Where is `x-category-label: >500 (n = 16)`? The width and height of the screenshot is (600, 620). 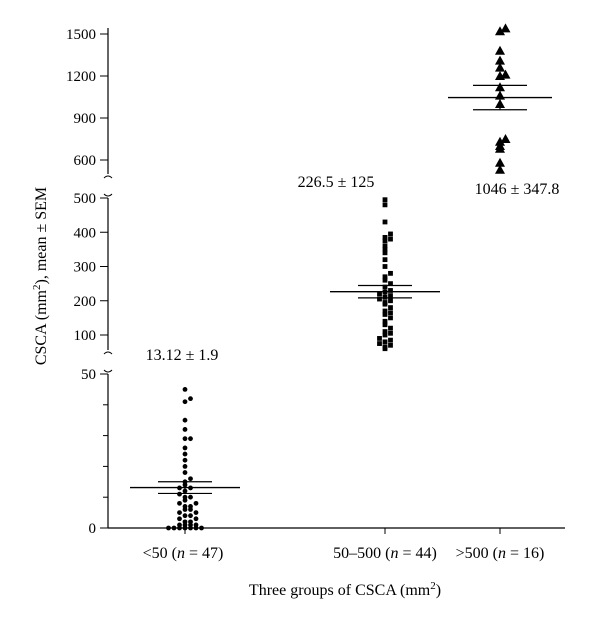 x-category-label: >500 (n = 16) is located at coordinates (500, 553).